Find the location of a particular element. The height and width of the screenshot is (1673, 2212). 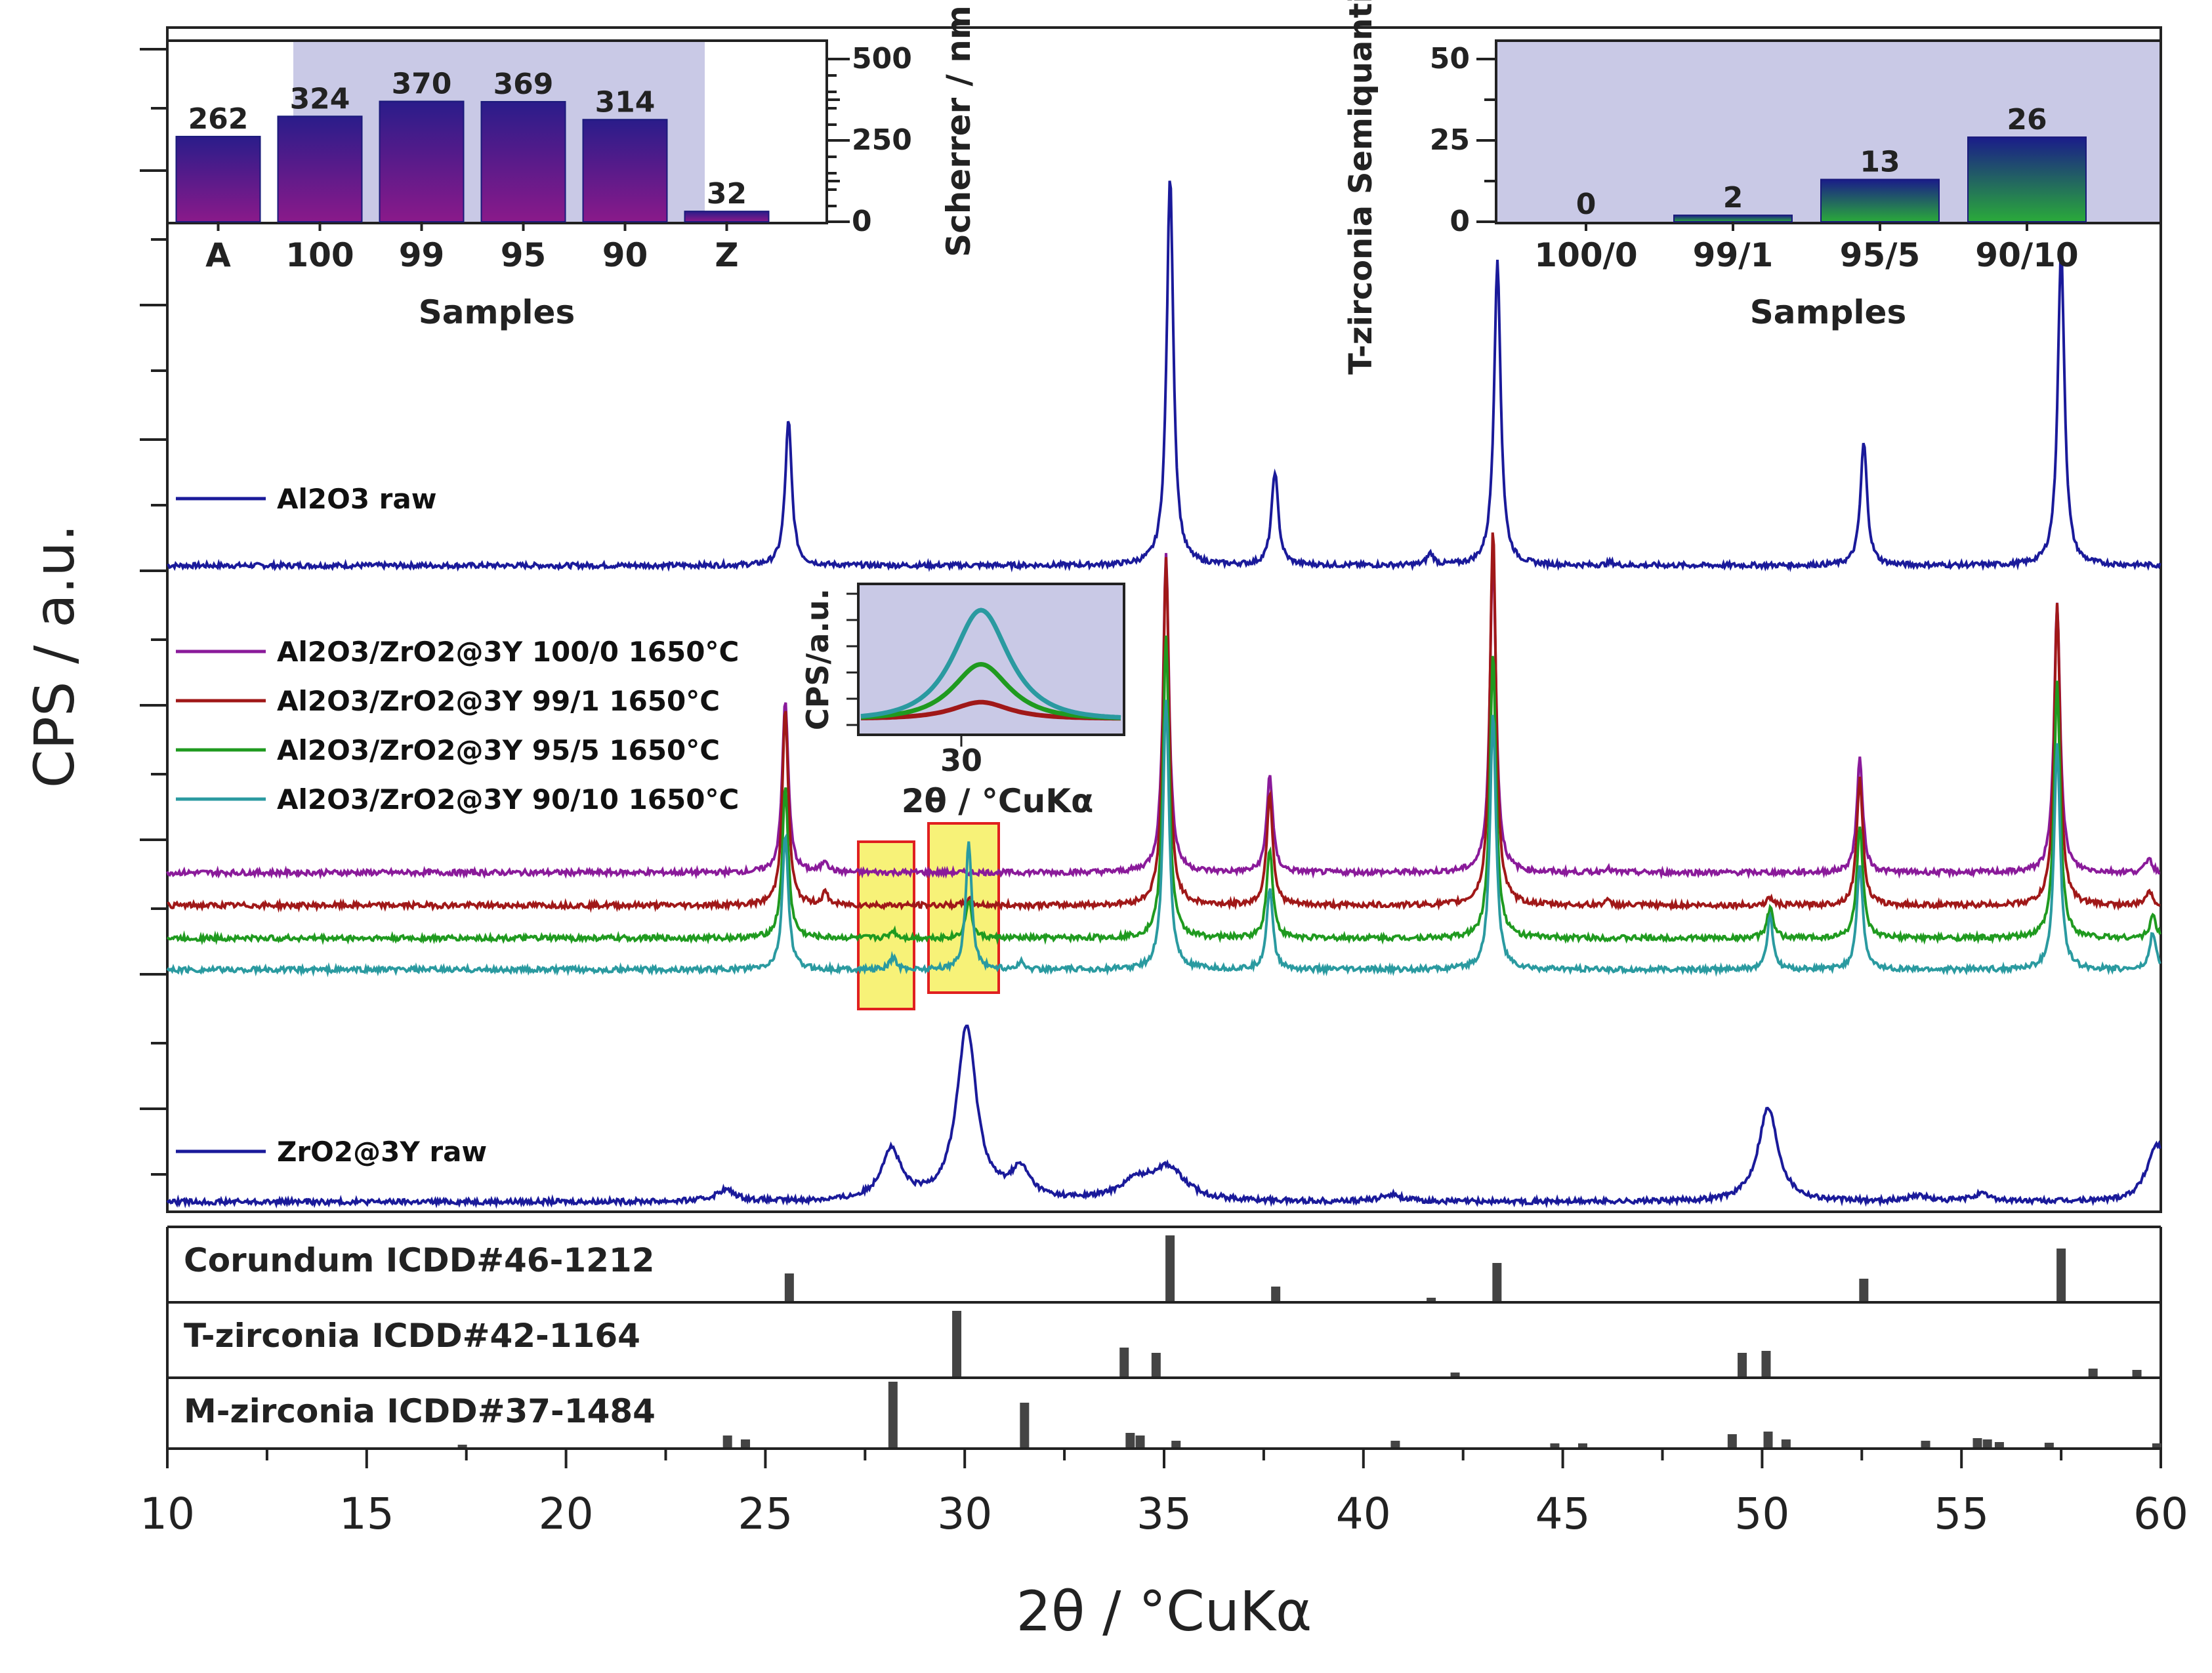

bar-value-90: 314 is located at coordinates (625, 102).